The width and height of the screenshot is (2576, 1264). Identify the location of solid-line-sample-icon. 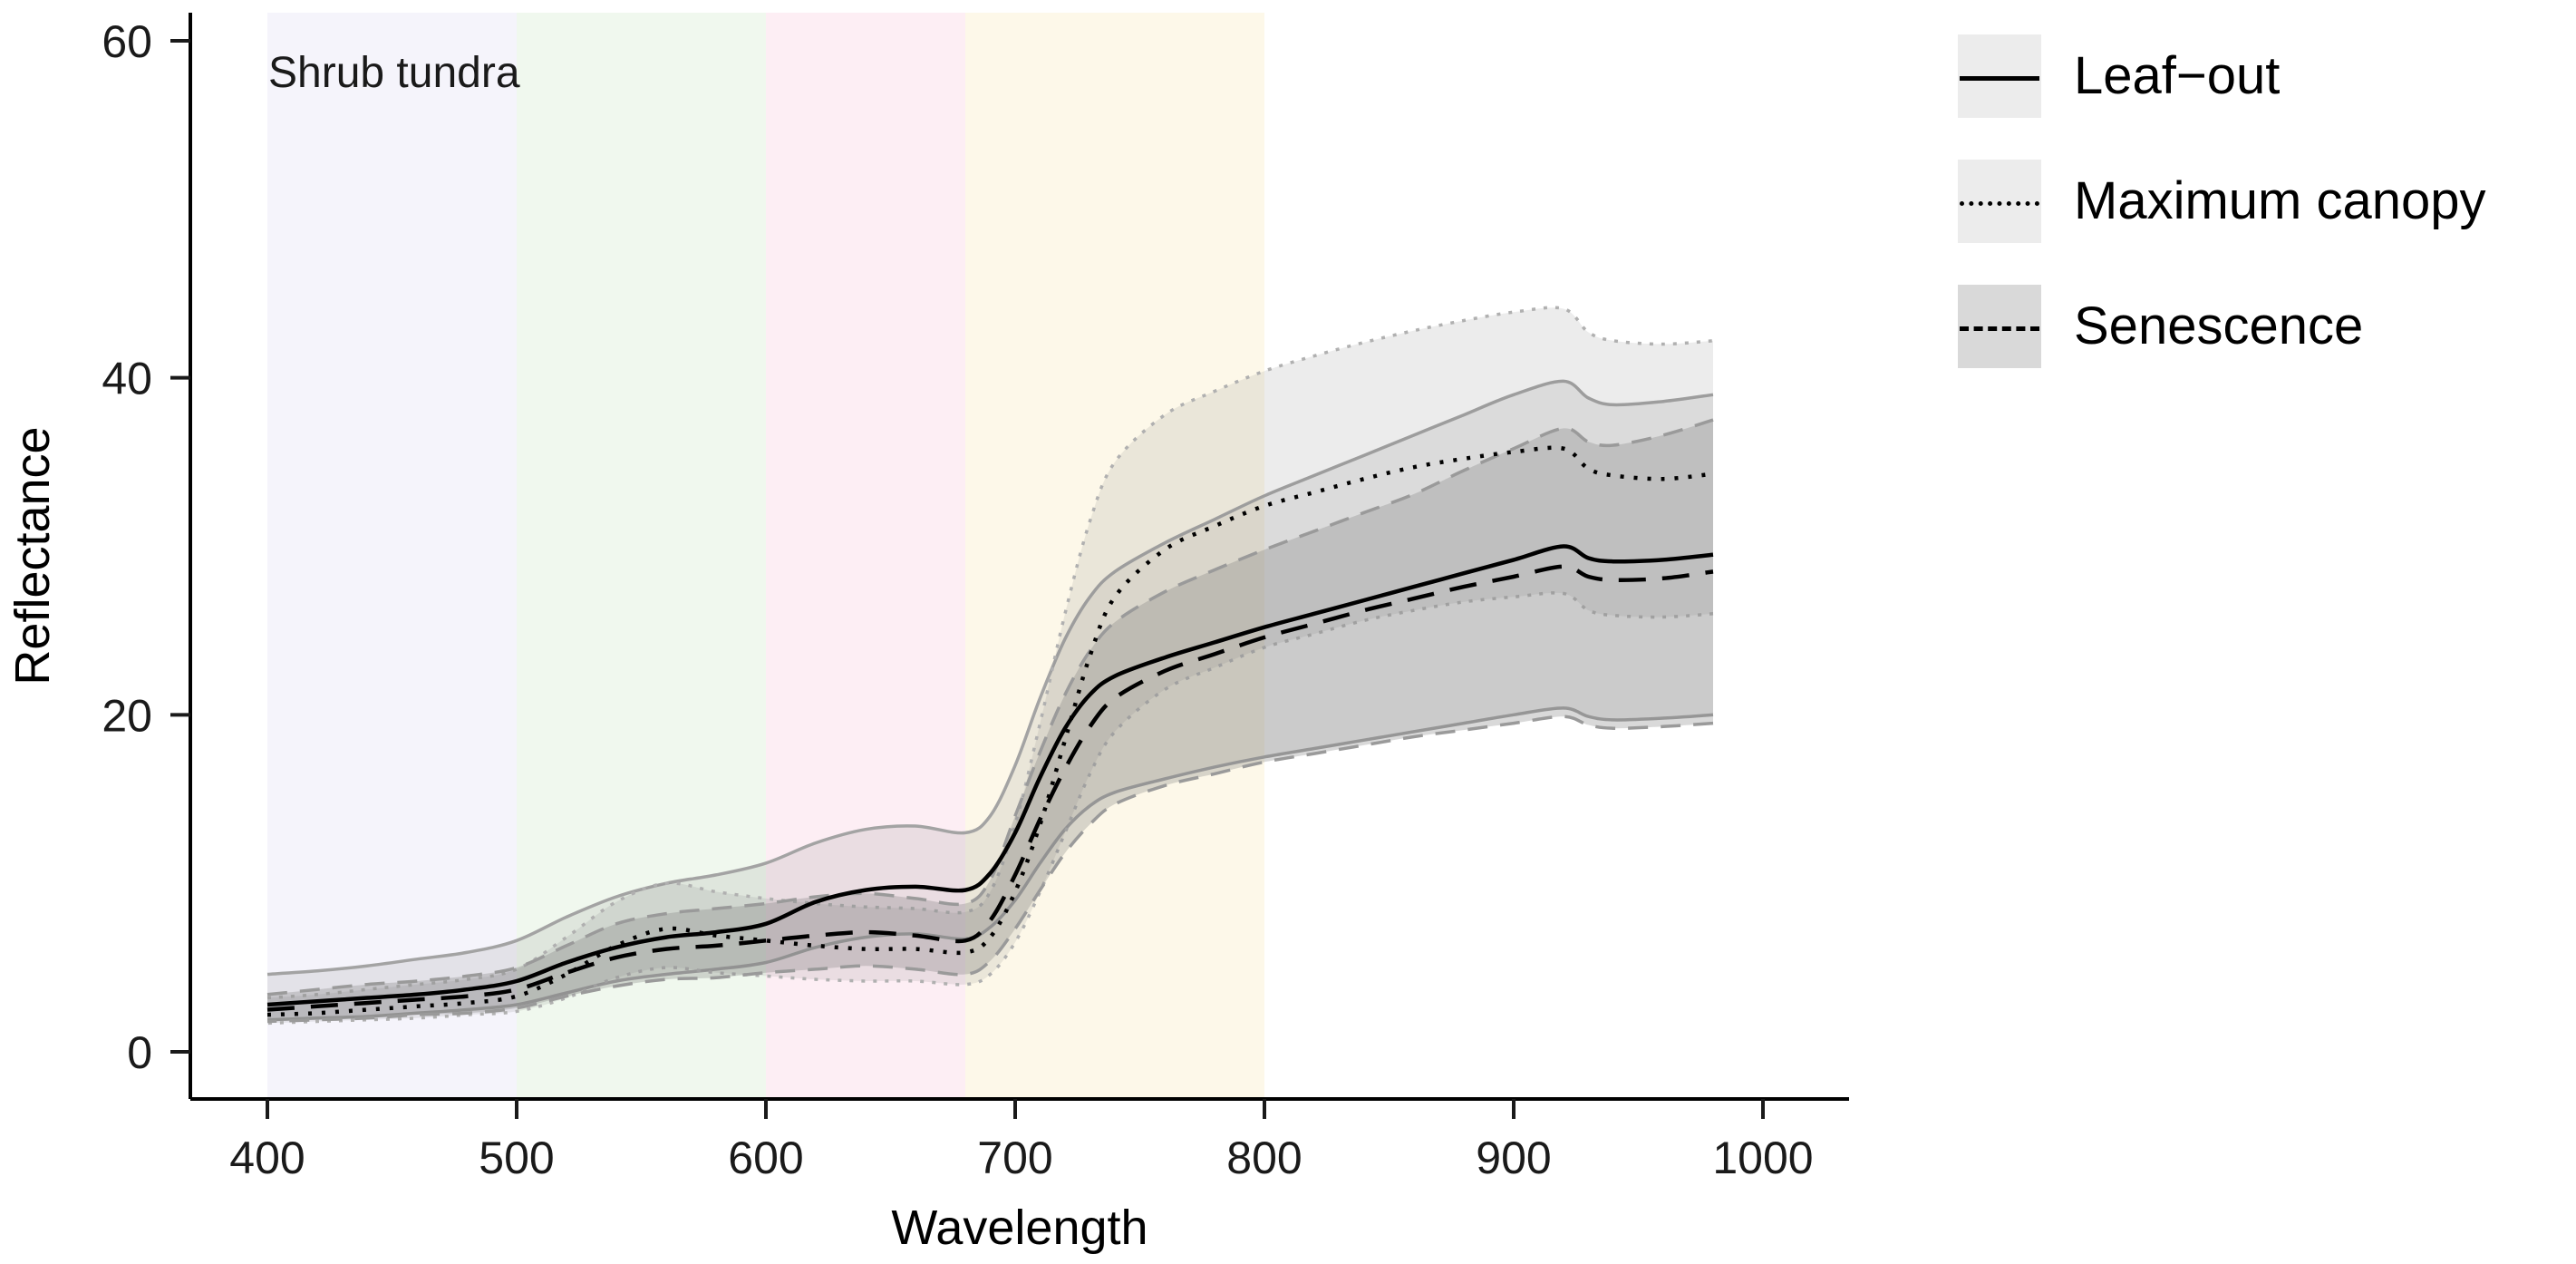
(1999, 79).